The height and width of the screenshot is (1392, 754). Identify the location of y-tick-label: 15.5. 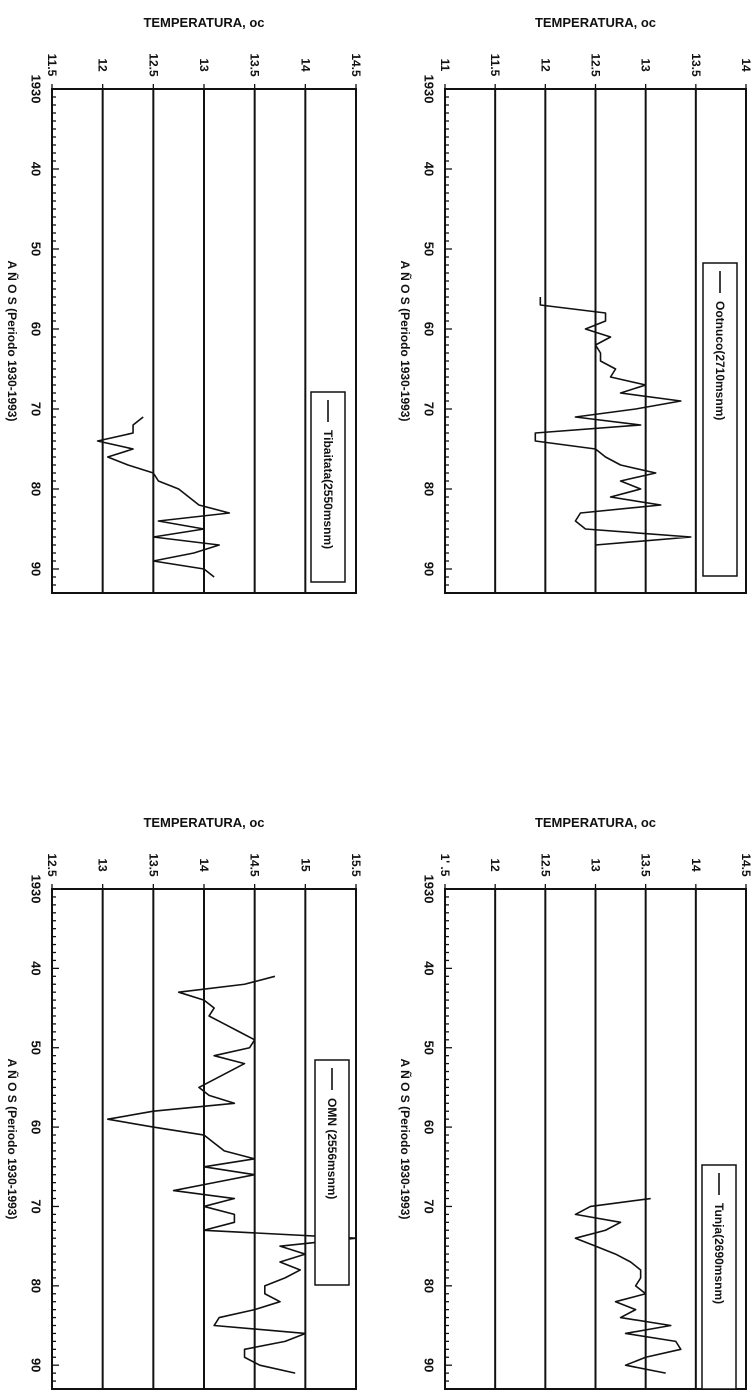
(356, 865).